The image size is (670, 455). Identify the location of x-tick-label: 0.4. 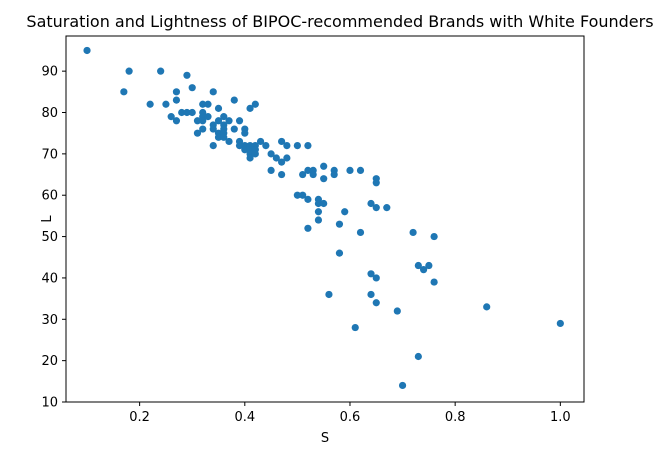
(244, 417).